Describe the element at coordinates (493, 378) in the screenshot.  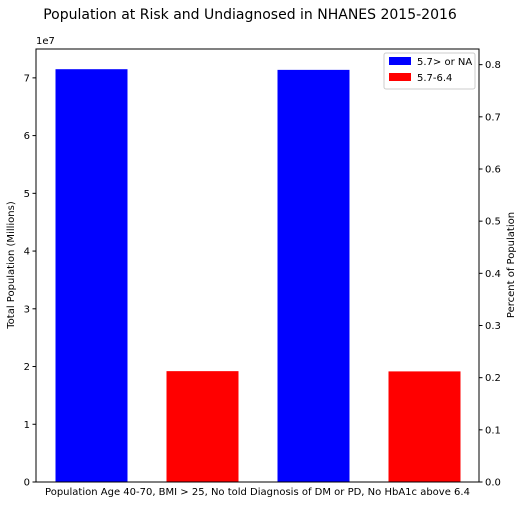
I see `right-y-tick-label: 0.2` at that location.